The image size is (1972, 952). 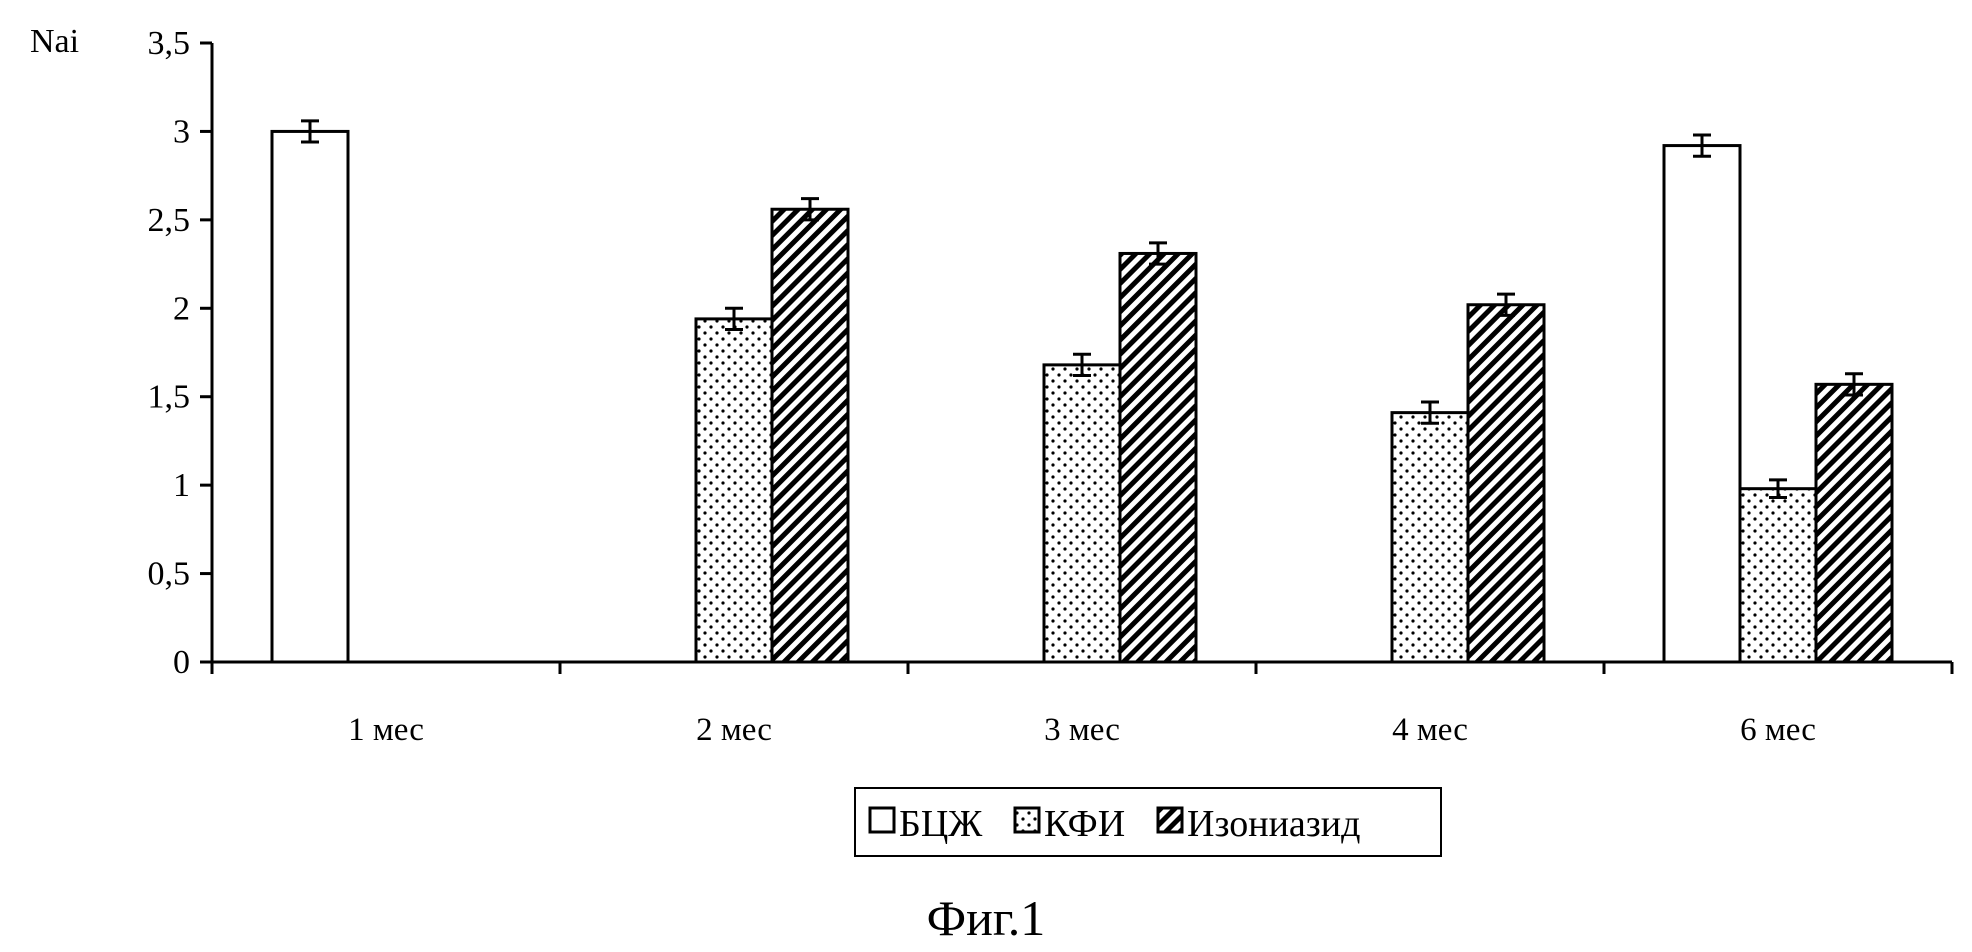 What do you see at coordinates (734, 730) in the screenshot?
I see `x-category-label: 2 мес` at bounding box center [734, 730].